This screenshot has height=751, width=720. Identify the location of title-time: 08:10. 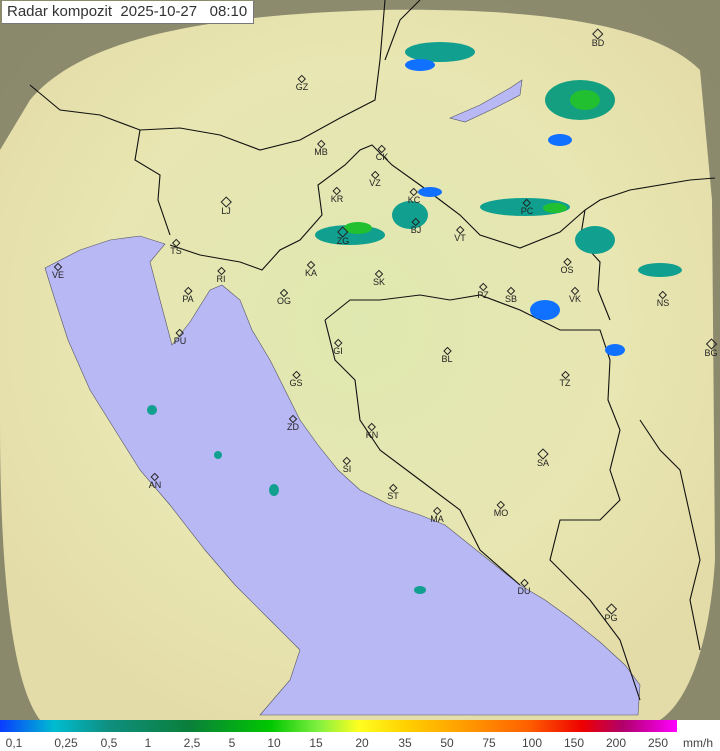
(228, 11).